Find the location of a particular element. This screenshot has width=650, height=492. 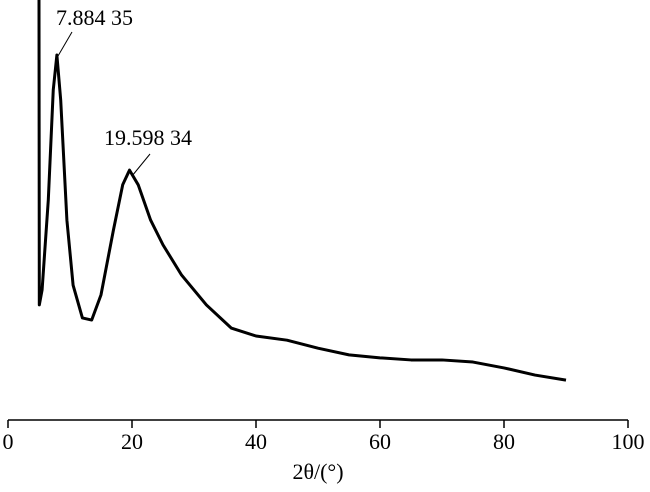

annotation: 19.598 34 is located at coordinates (148, 137).